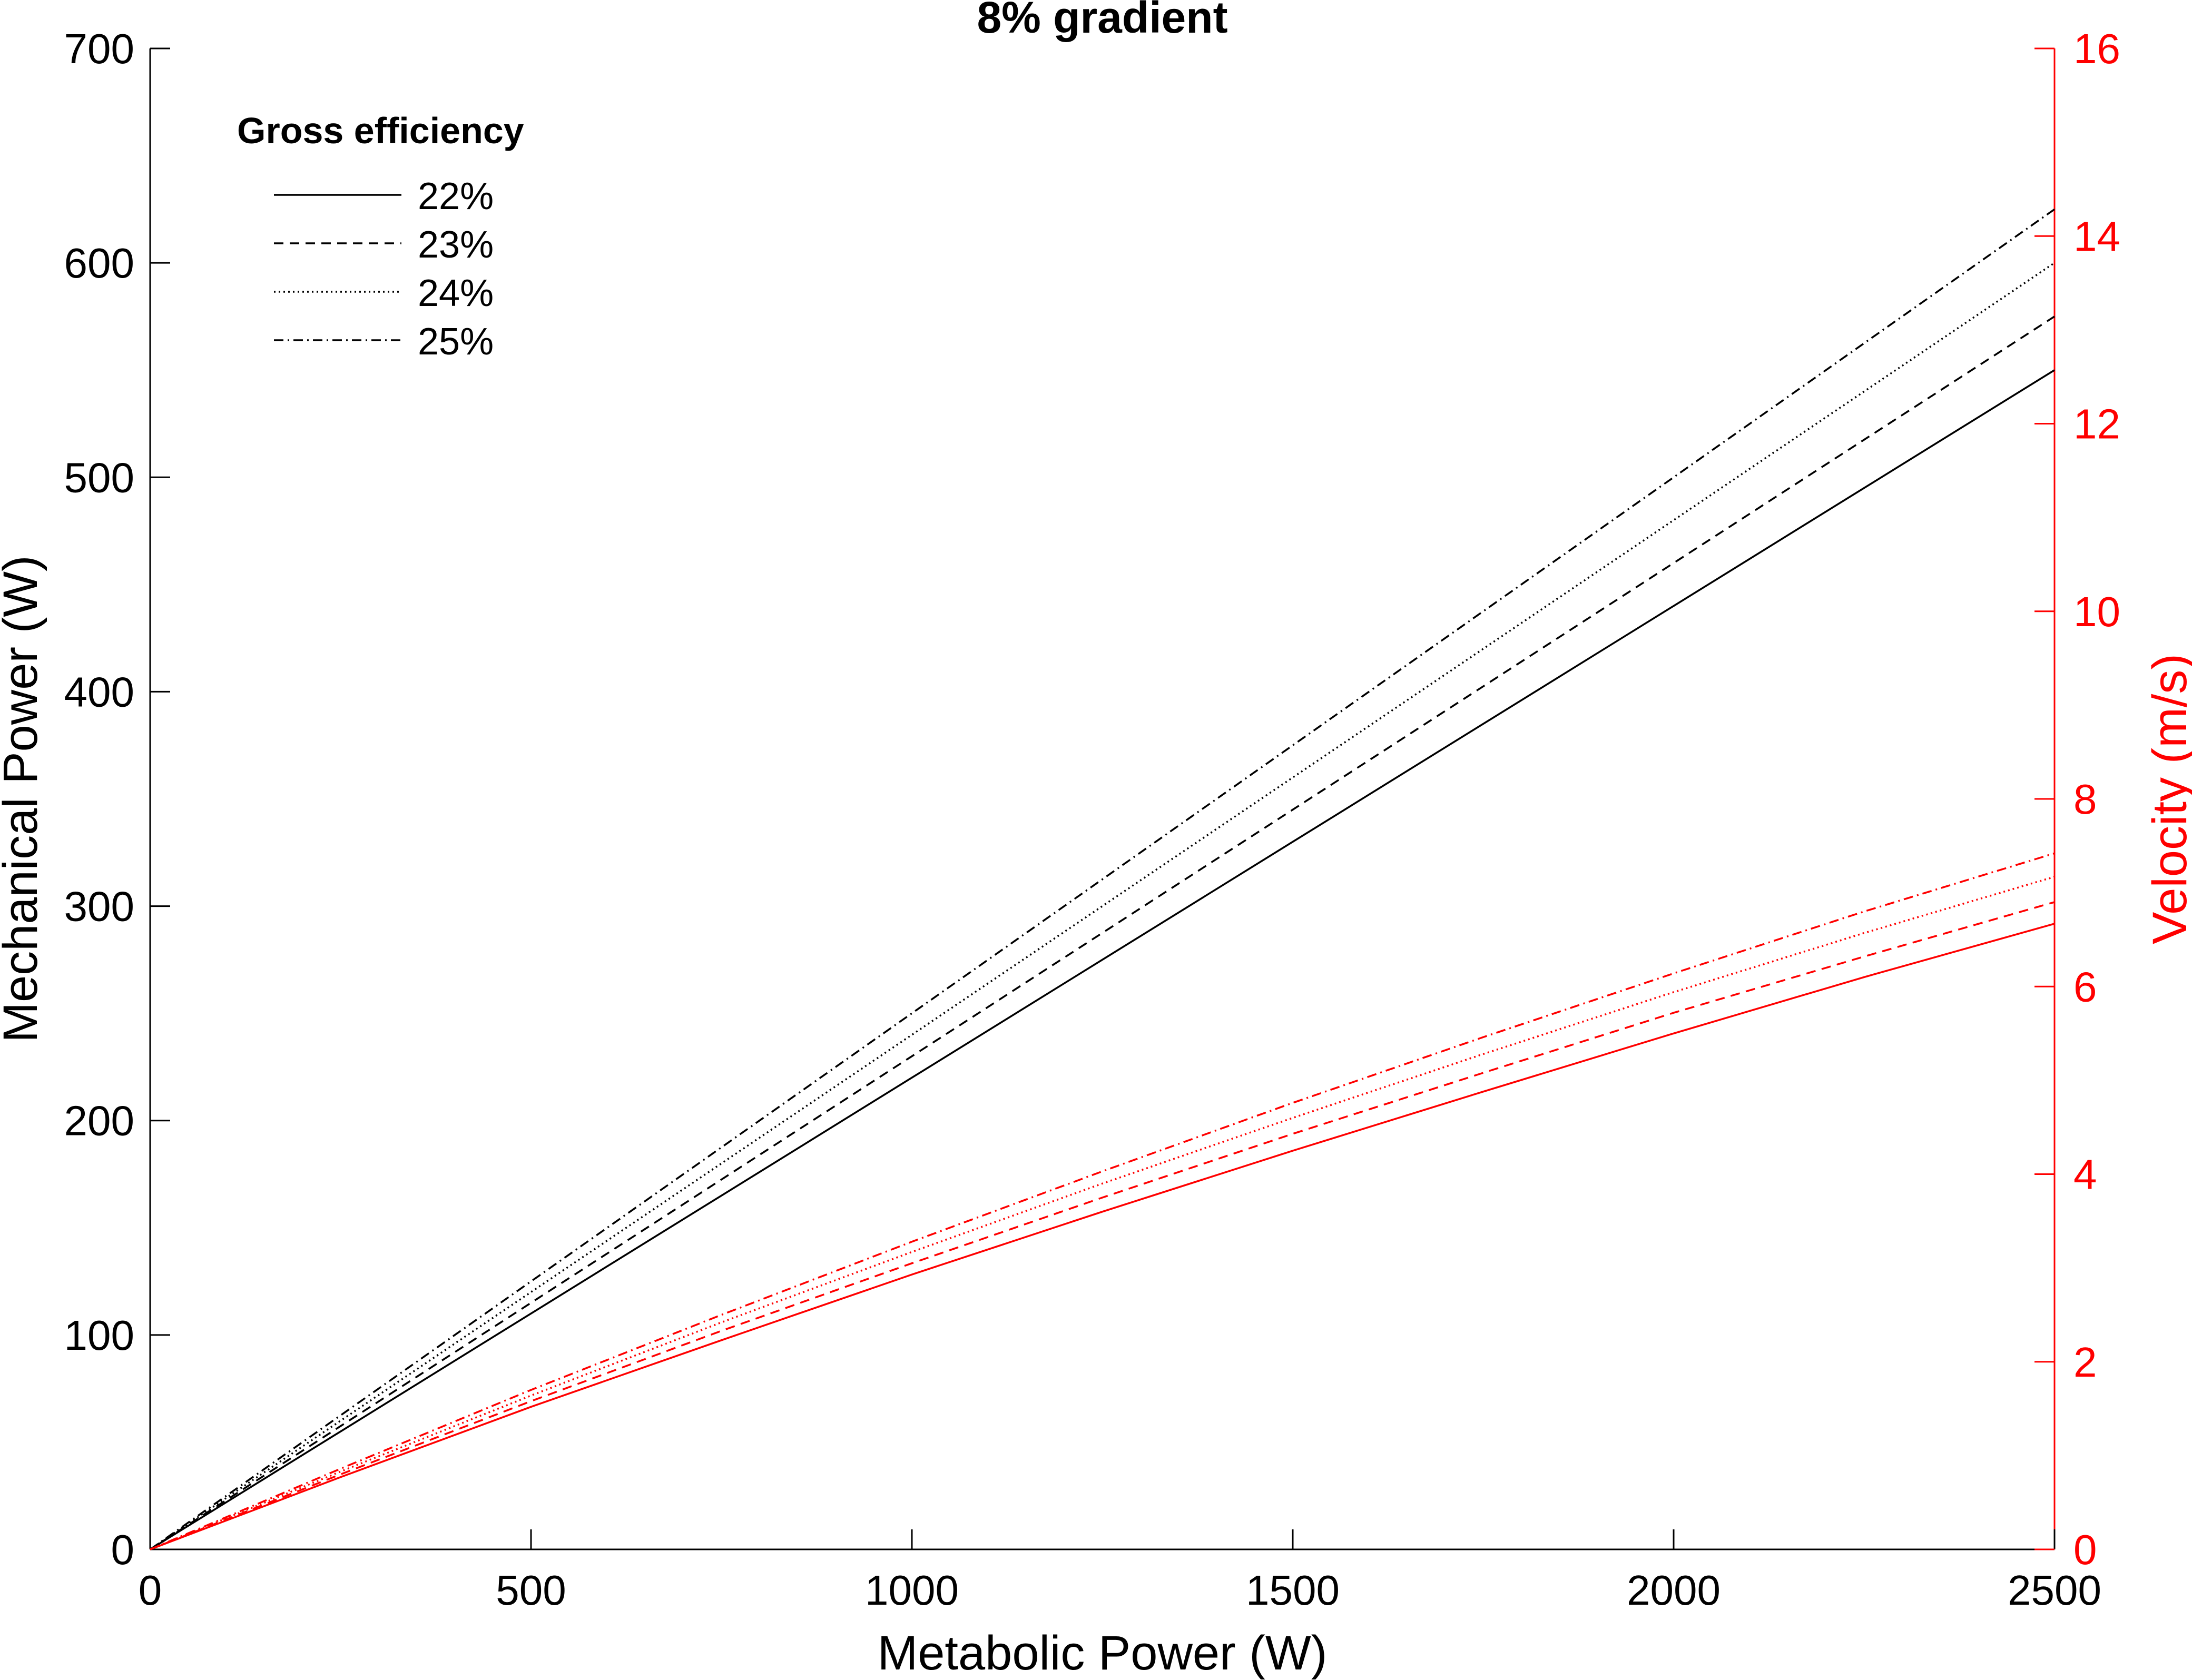 The height and width of the screenshot is (1680, 2192). I want to click on x-tick-label: 2500, so click(2054, 1590).